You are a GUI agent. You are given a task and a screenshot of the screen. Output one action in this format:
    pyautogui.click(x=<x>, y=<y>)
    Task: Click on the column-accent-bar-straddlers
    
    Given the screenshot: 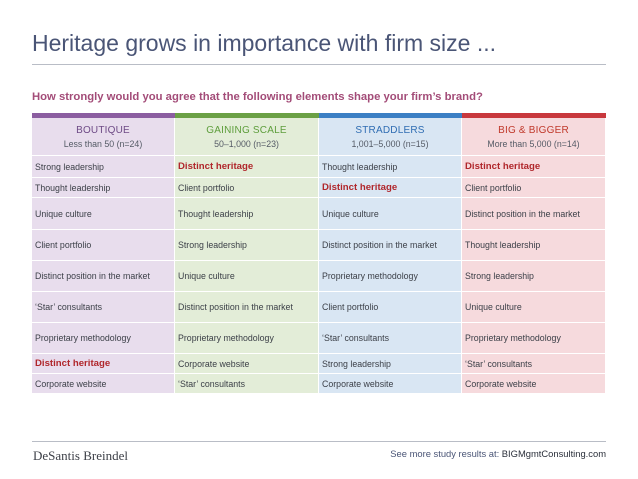 What is the action you would take?
    pyautogui.click(x=390, y=115)
    